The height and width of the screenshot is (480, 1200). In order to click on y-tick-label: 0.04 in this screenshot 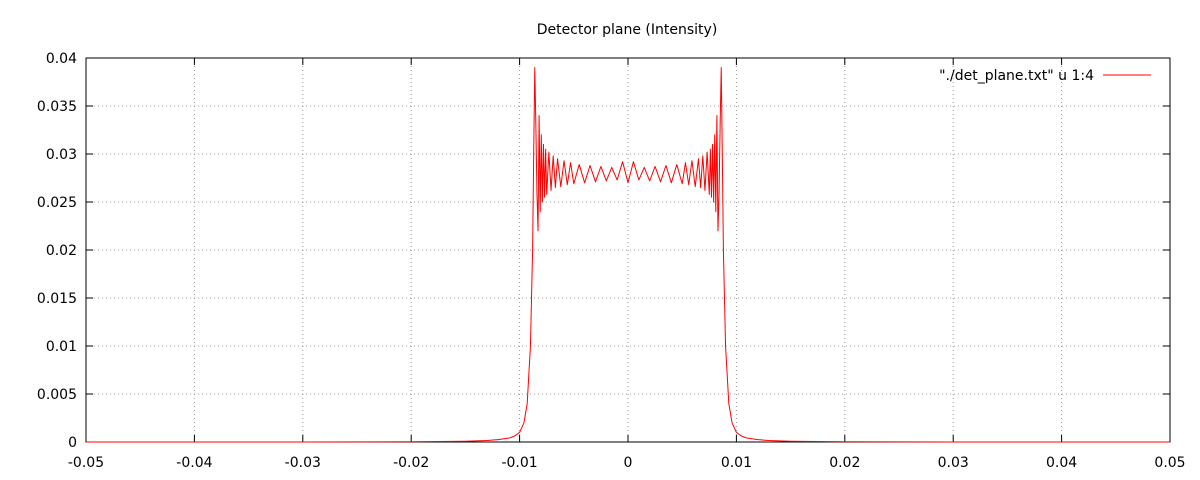, I will do `click(61, 59)`.